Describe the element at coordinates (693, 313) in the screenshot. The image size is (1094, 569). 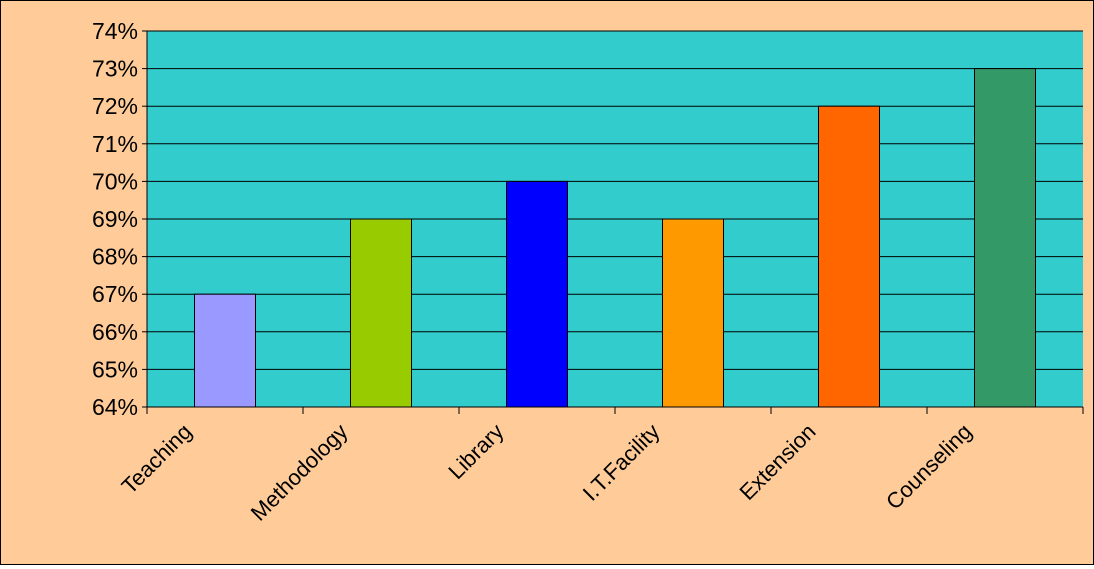
I see `bar-i-t-facility` at that location.